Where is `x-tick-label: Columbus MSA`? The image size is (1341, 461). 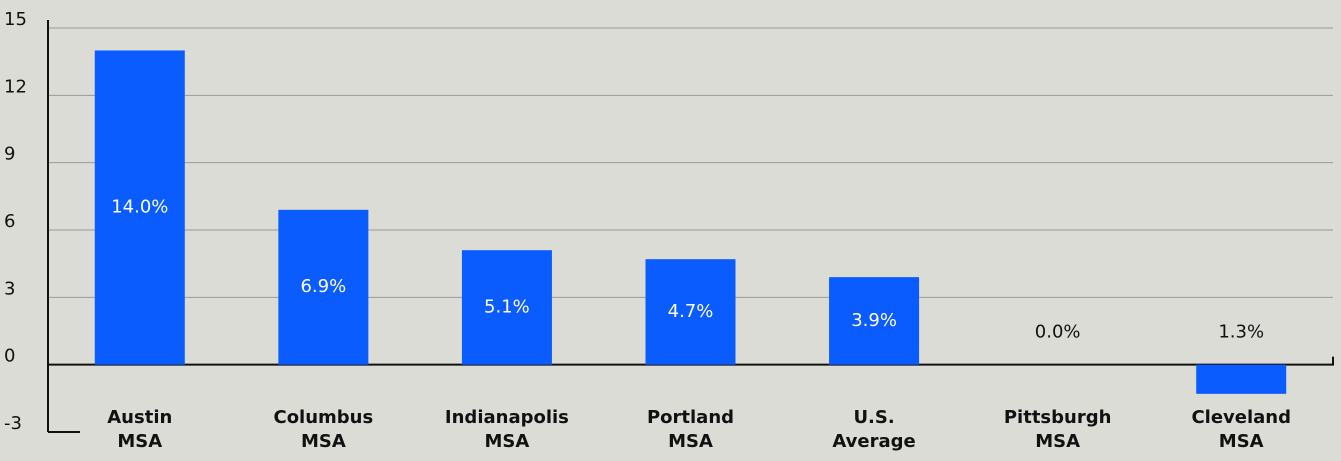
x-tick-label: Columbus MSA is located at coordinates (323, 429).